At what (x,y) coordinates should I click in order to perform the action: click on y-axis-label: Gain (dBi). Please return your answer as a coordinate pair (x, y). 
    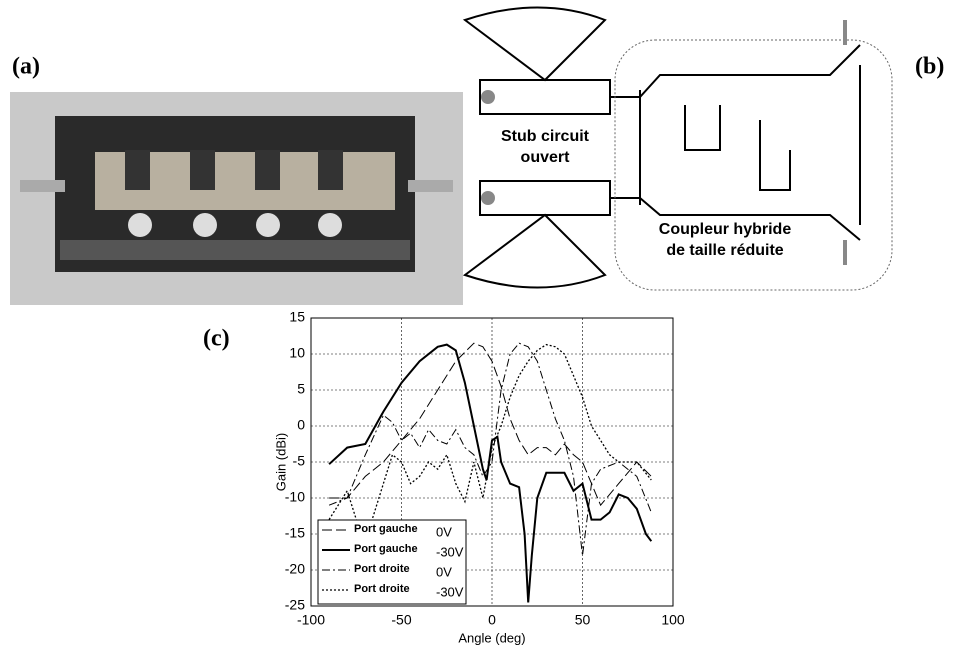
    Looking at the image, I should click on (280, 462).